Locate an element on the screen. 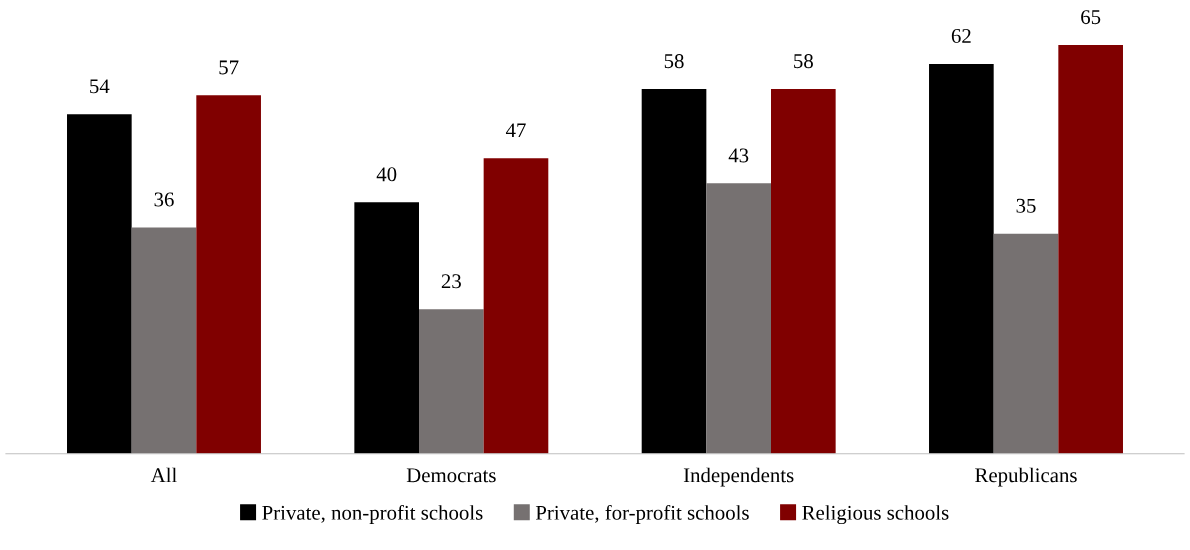 The width and height of the screenshot is (1190, 550). data-label: 40 is located at coordinates (386, 174).